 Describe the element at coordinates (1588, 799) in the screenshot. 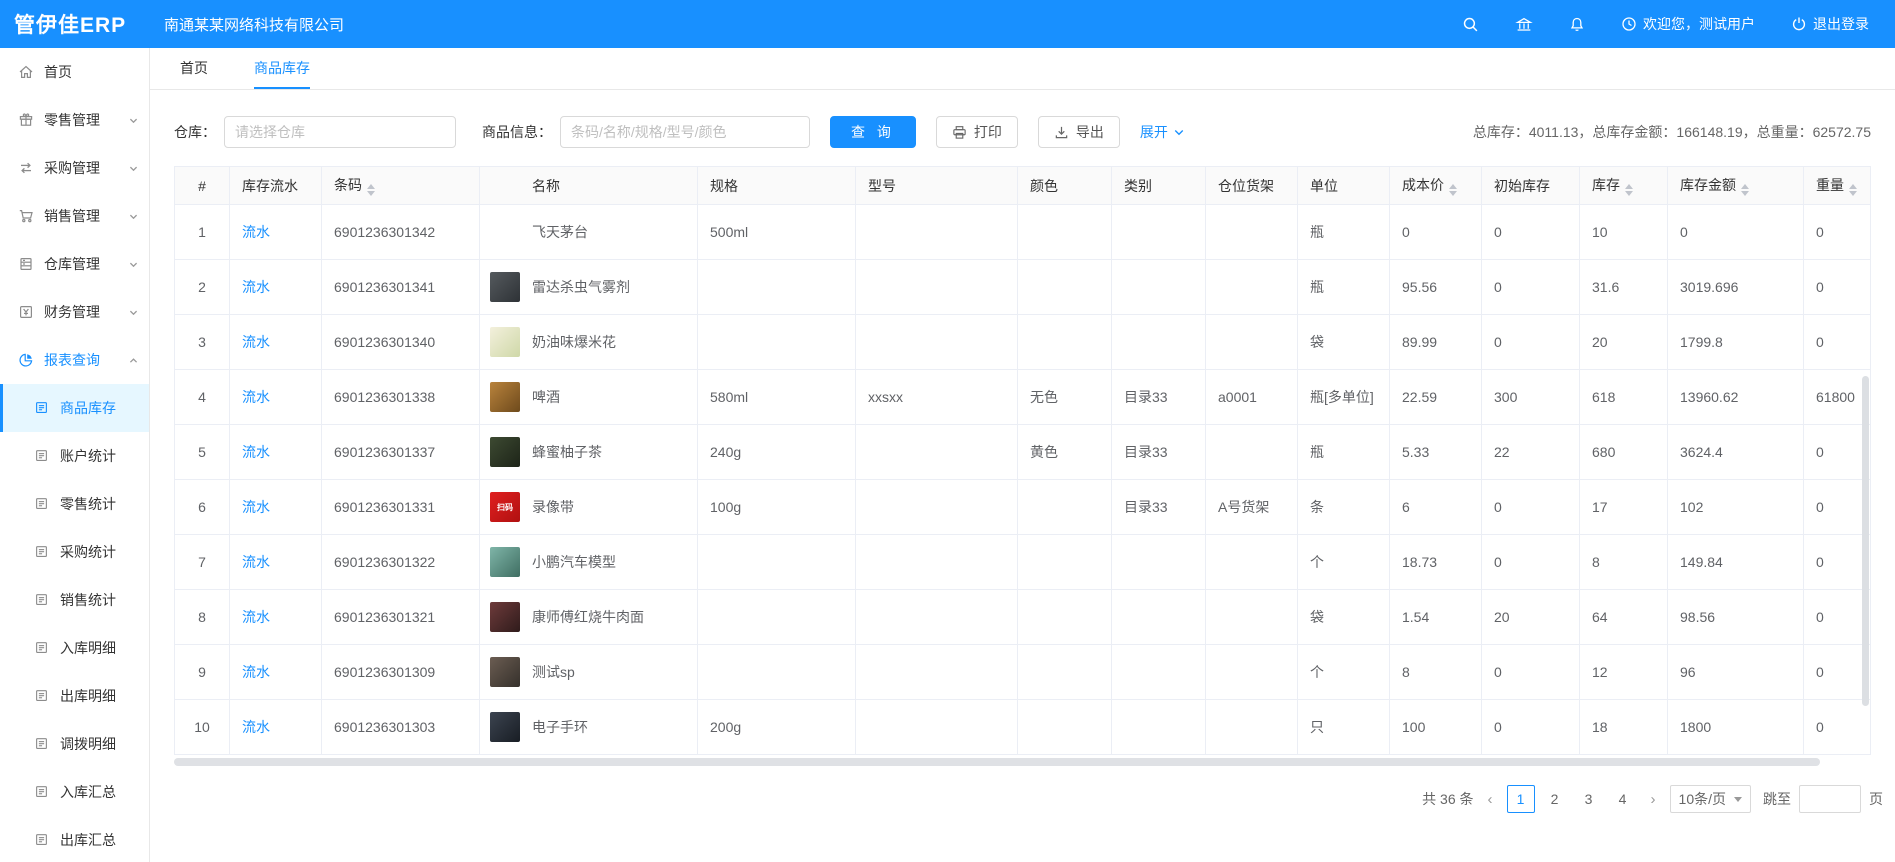

I see `page-button-3: 3` at that location.